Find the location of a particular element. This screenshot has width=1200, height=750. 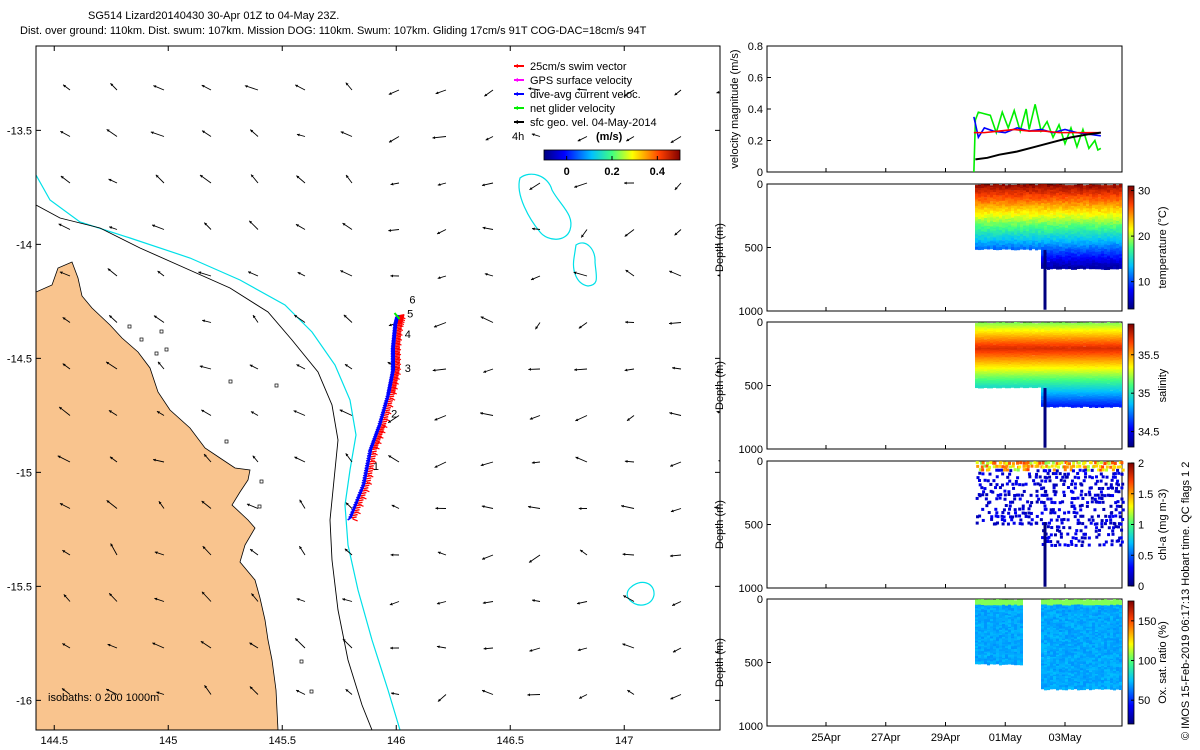

profile-colorbar-tick-label: 34.5 is located at coordinates (1148, 433).